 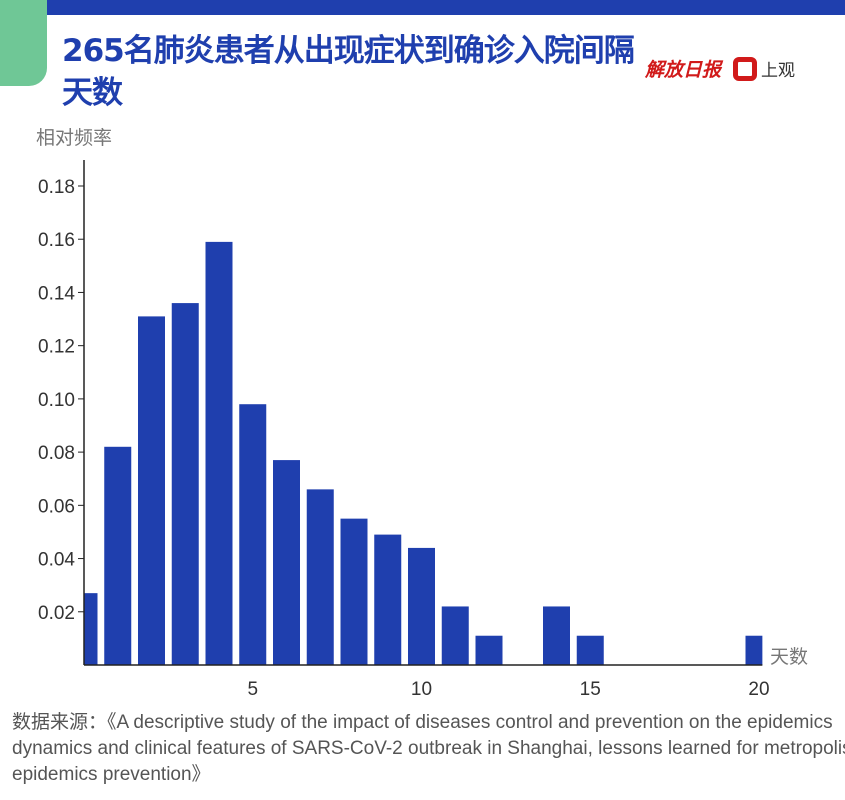 I want to click on top-bar, so click(x=446, y=7).